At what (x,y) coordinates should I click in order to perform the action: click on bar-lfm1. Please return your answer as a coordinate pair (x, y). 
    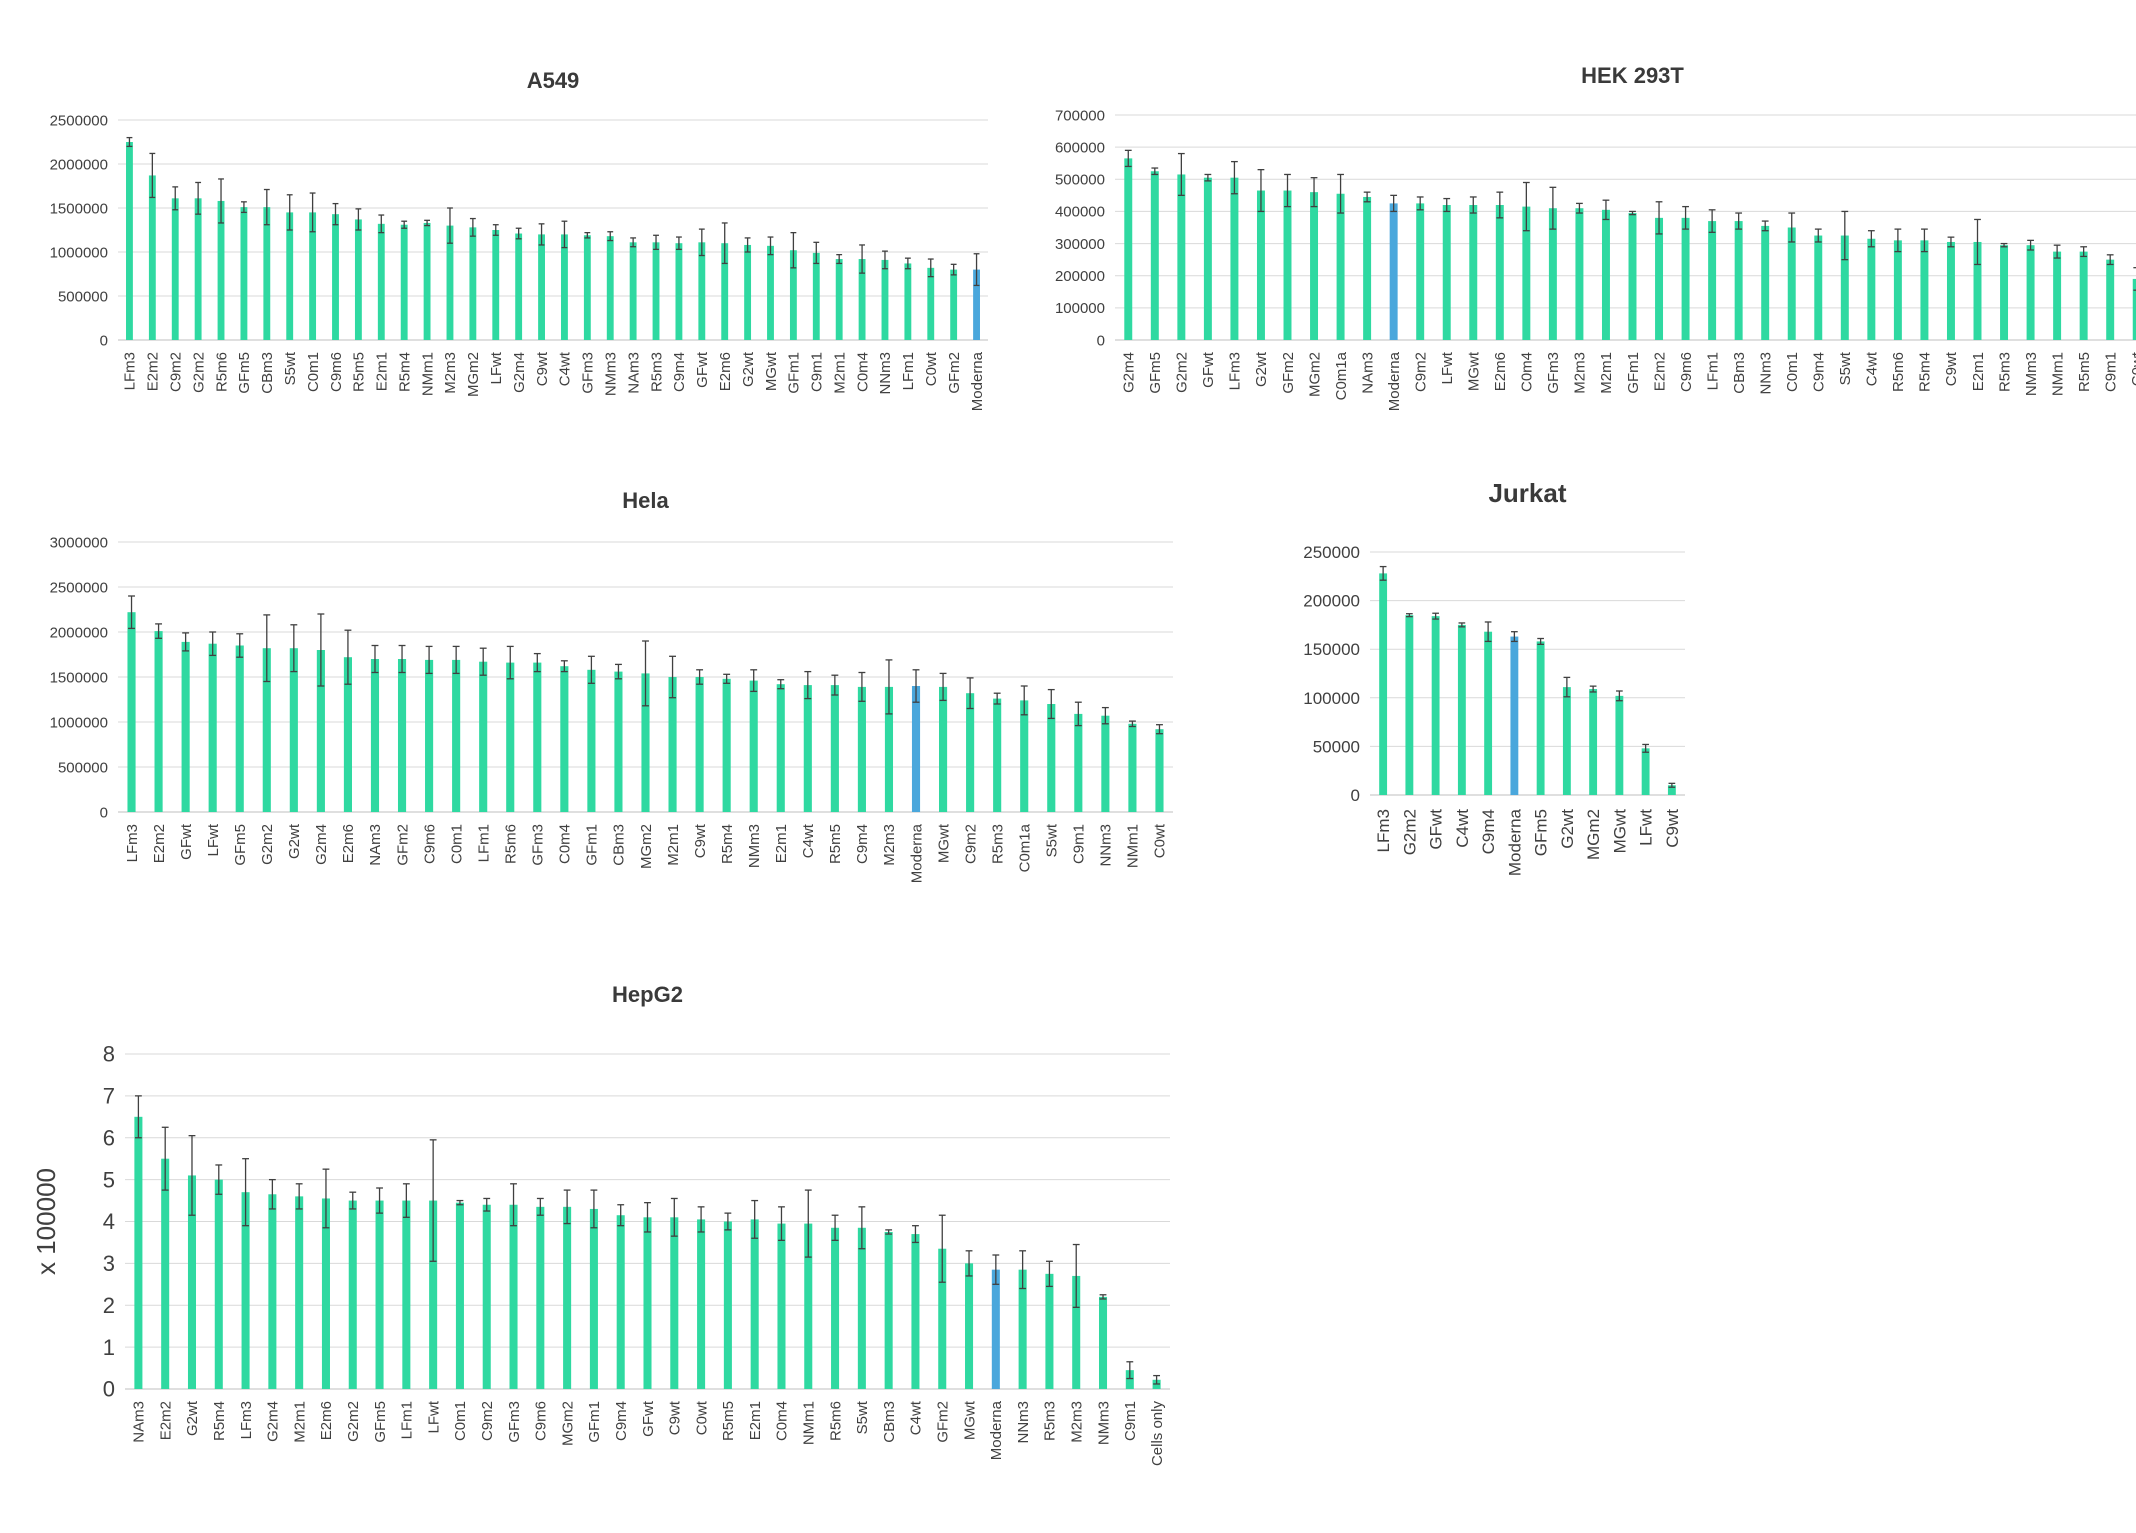
    Looking at the image, I should click on (908, 301).